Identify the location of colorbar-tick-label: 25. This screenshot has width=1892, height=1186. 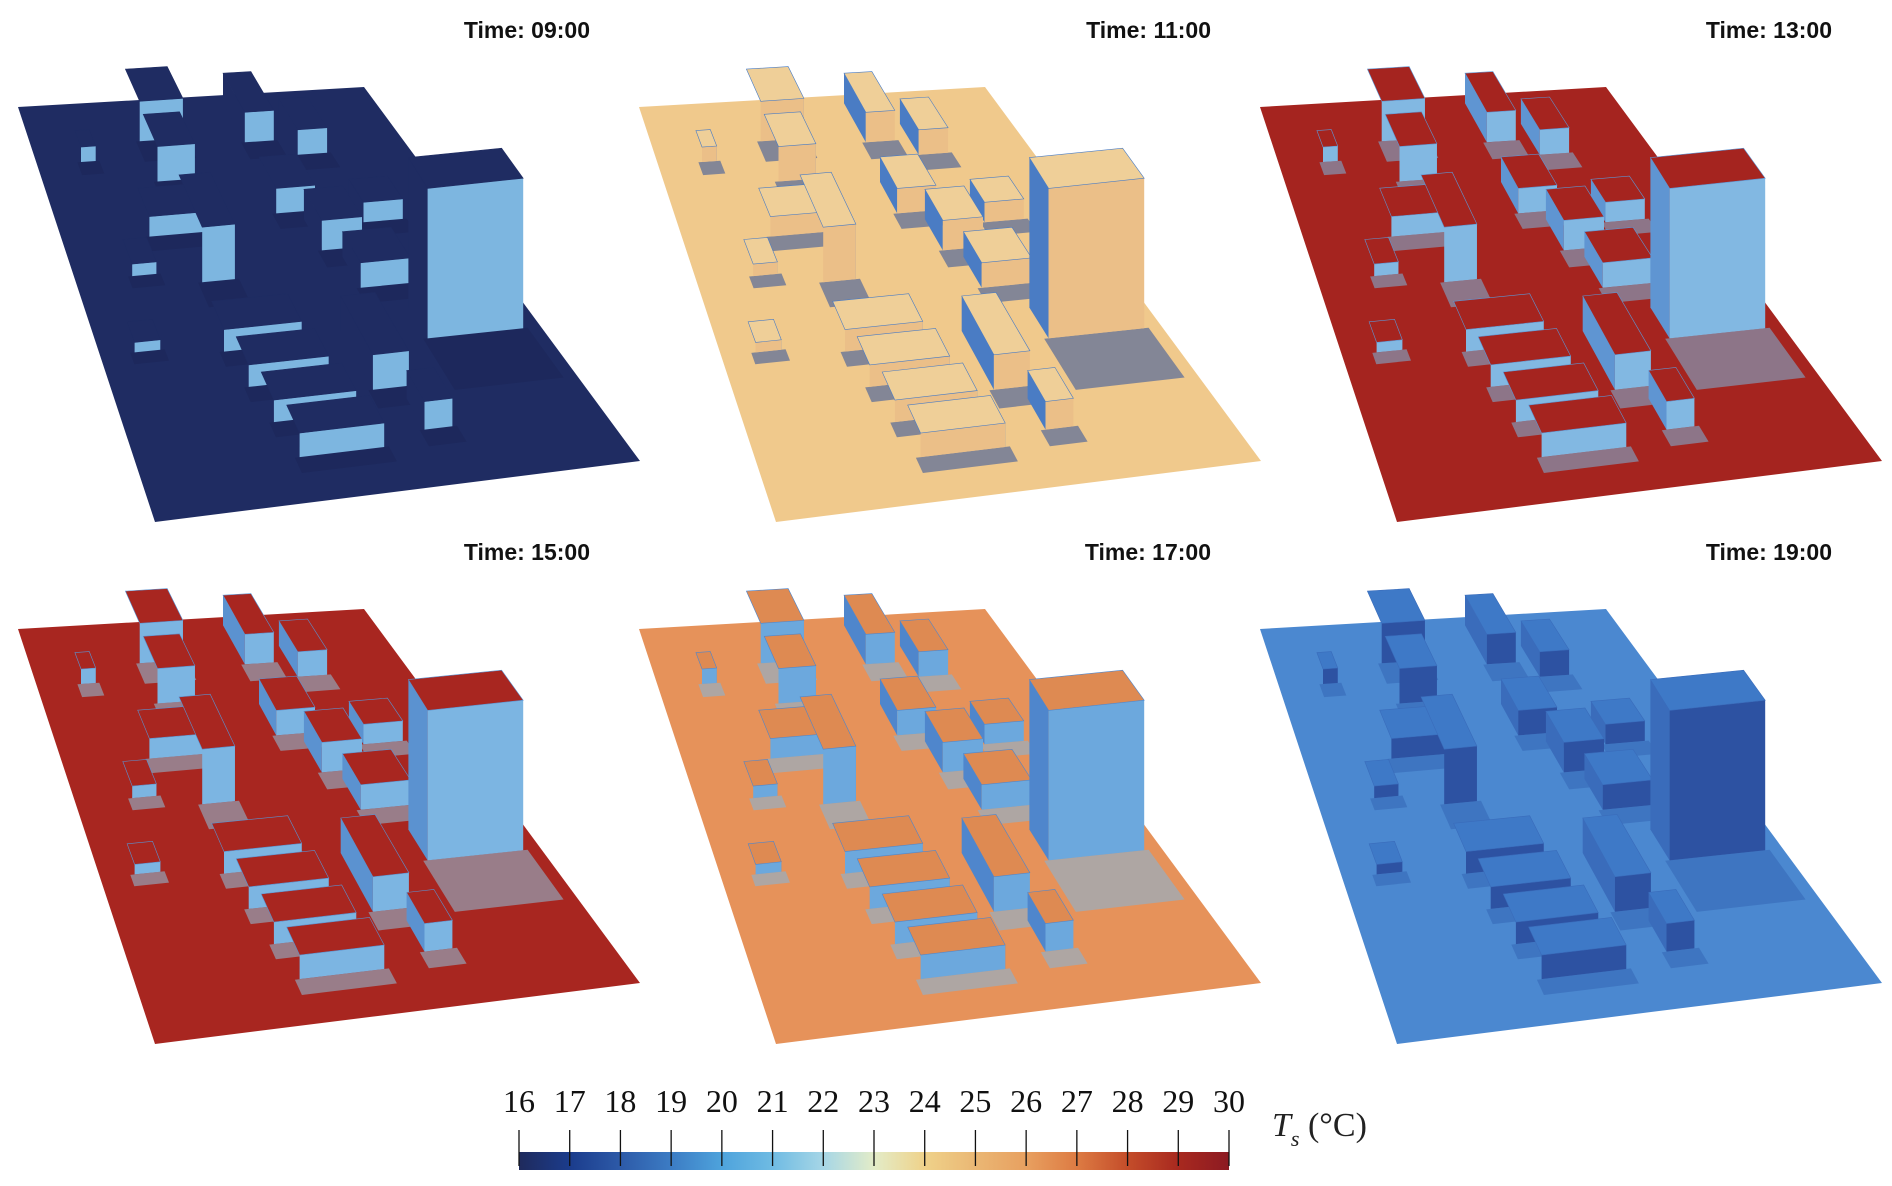
(975, 1101).